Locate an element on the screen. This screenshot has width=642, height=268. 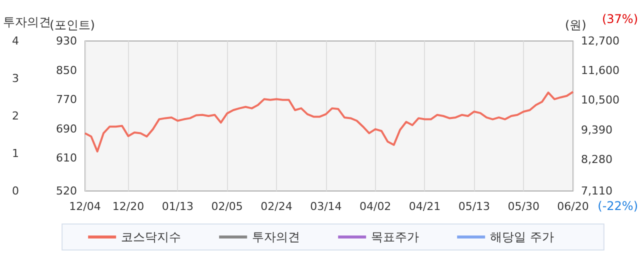
y2-tick-label: 10,500 is located at coordinates (600, 100).